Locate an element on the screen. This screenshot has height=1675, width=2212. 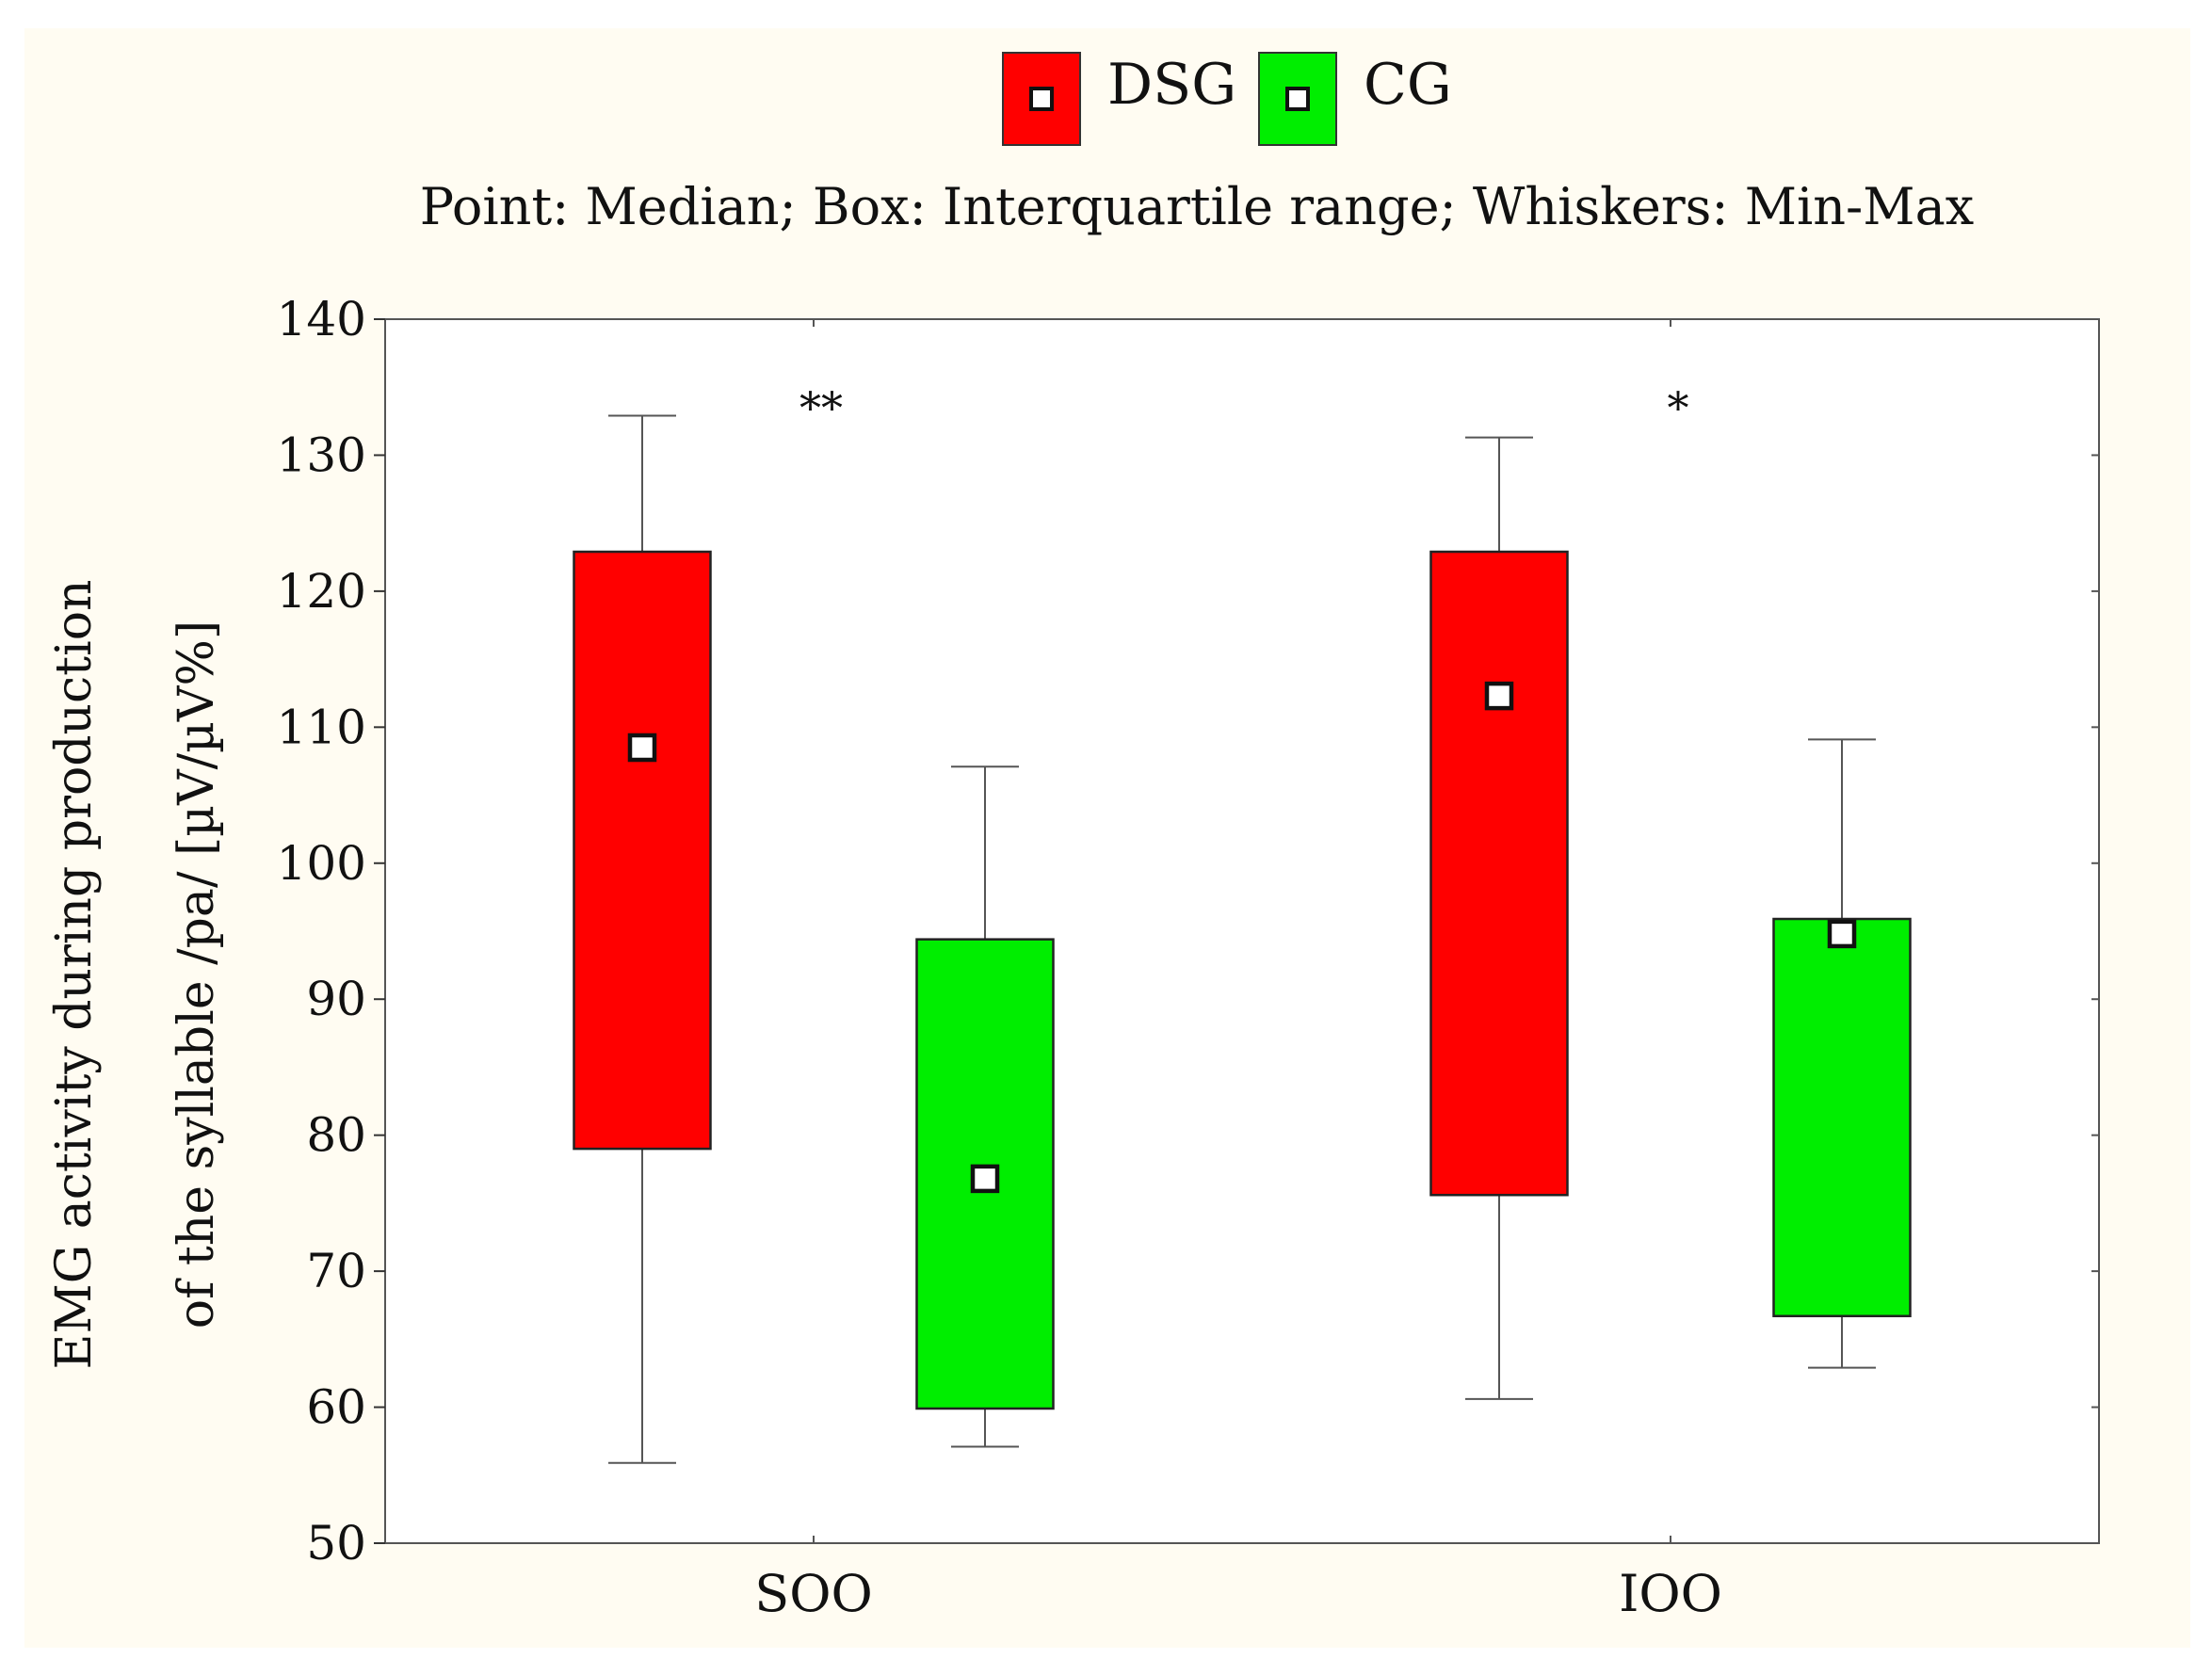
y-axis-label-line2: of the syllable /pa/ [µV/µV%] is located at coordinates (197, 974).